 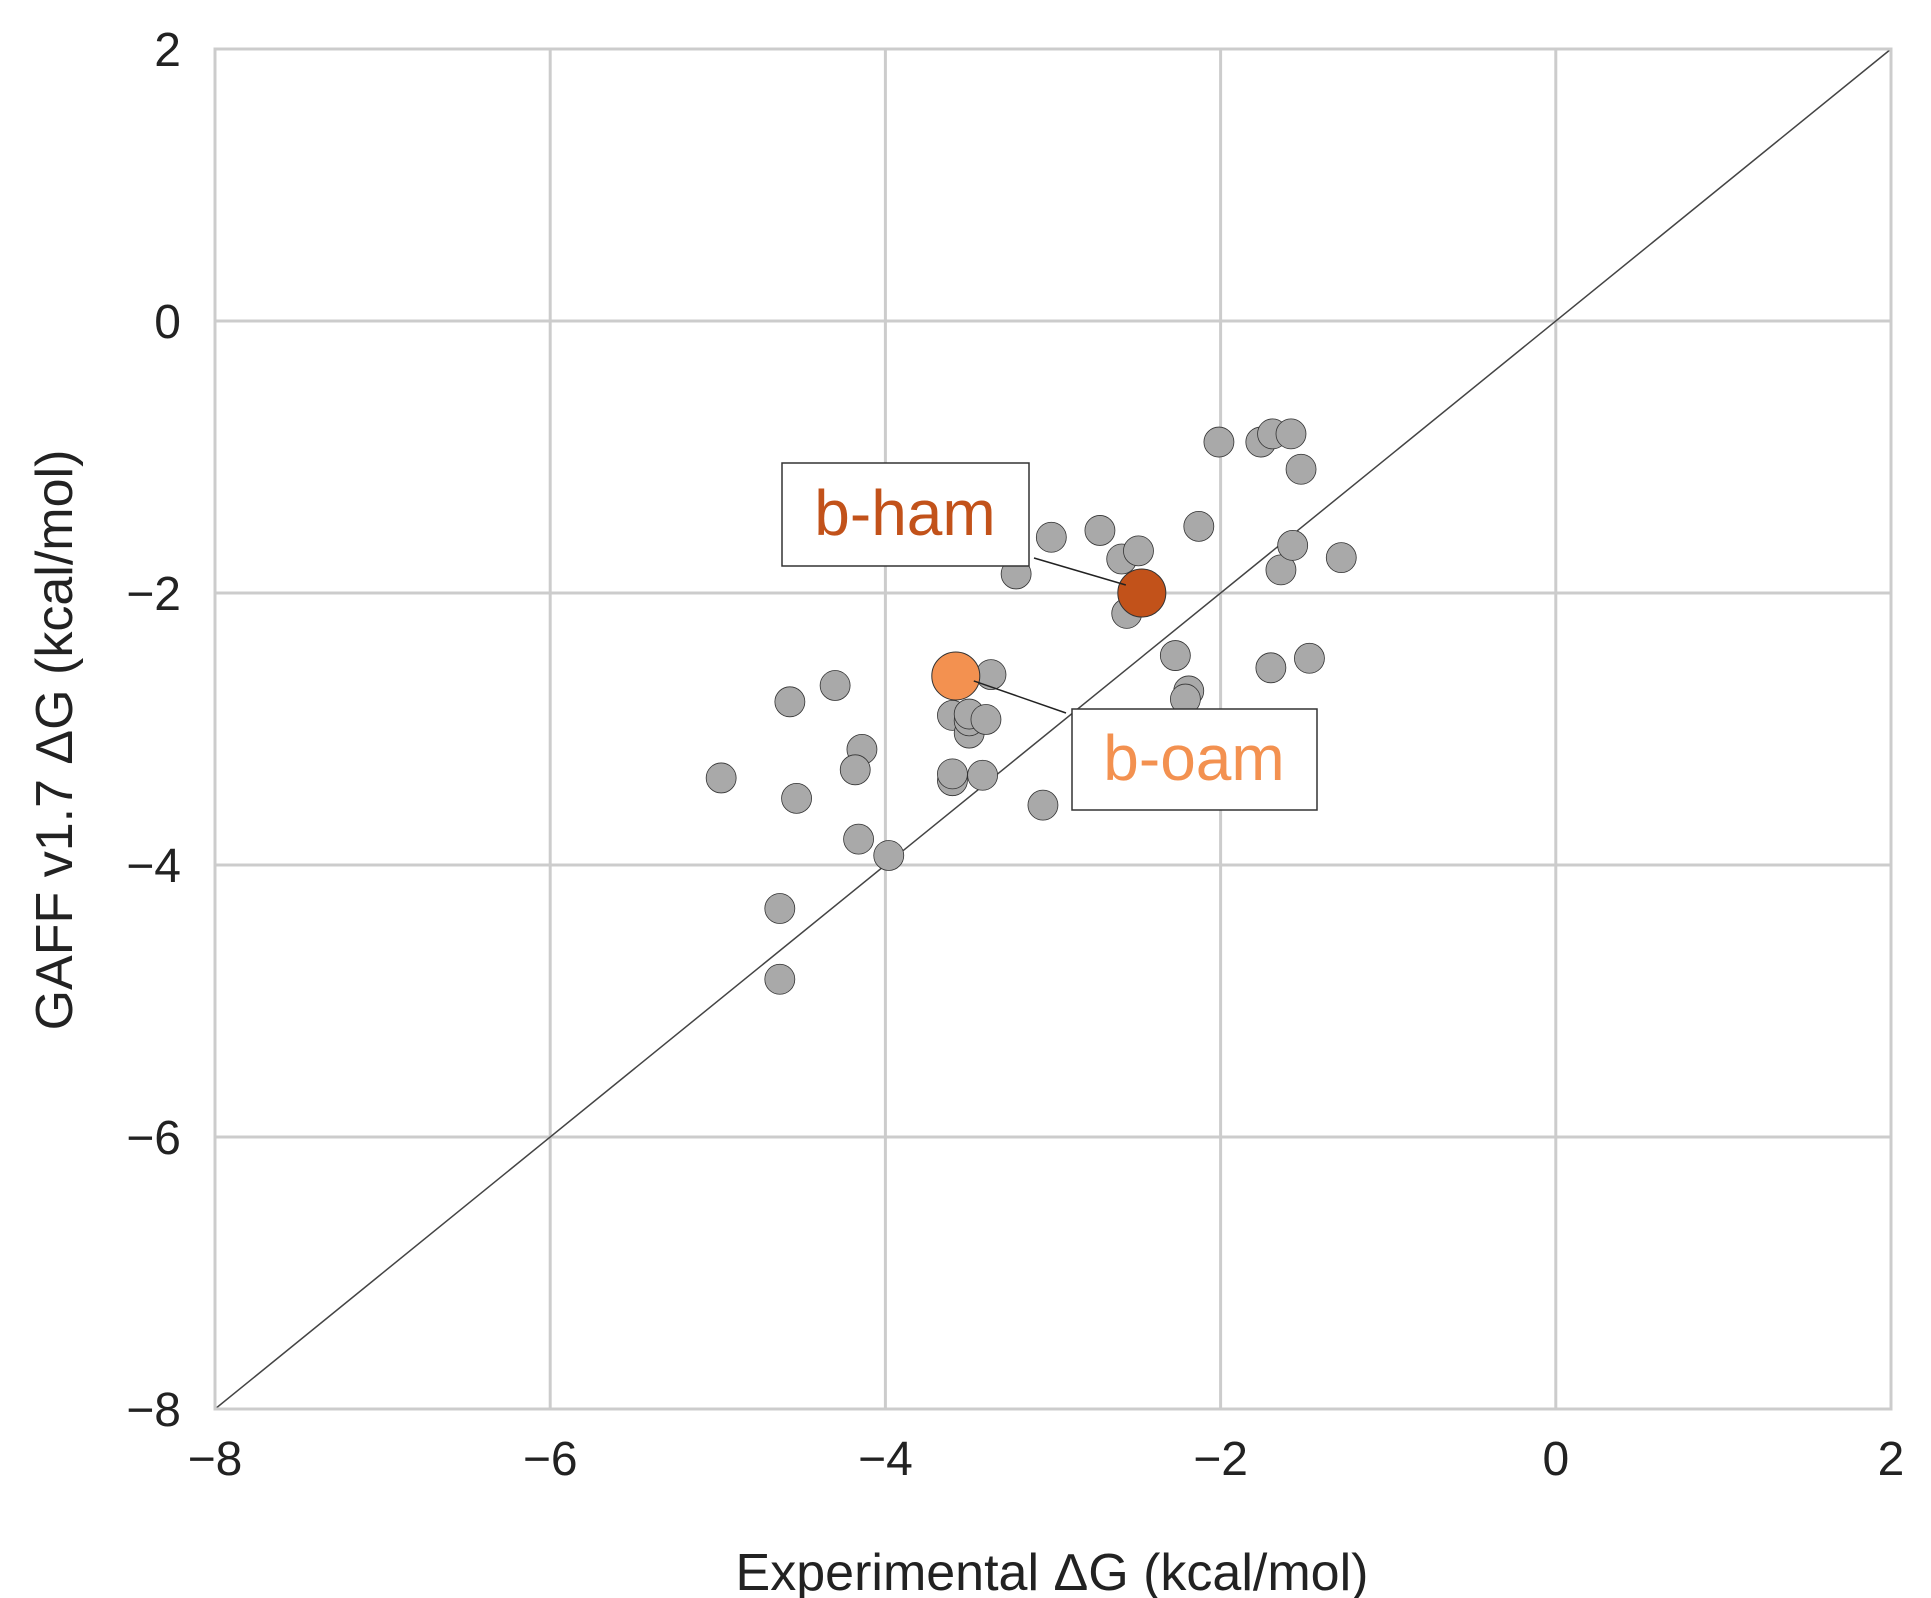 I want to click on b-ham-leader-line, so click(x=1080, y=571).